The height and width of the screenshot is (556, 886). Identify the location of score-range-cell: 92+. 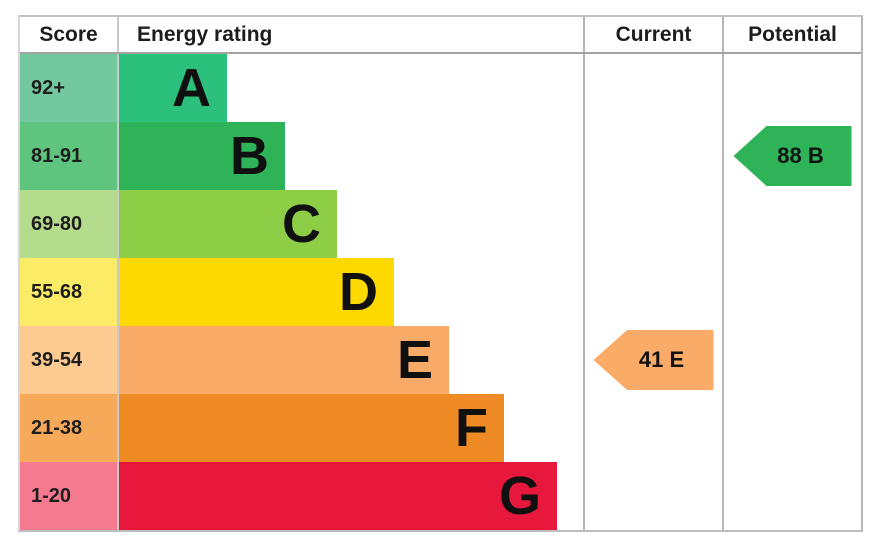
(68, 88).